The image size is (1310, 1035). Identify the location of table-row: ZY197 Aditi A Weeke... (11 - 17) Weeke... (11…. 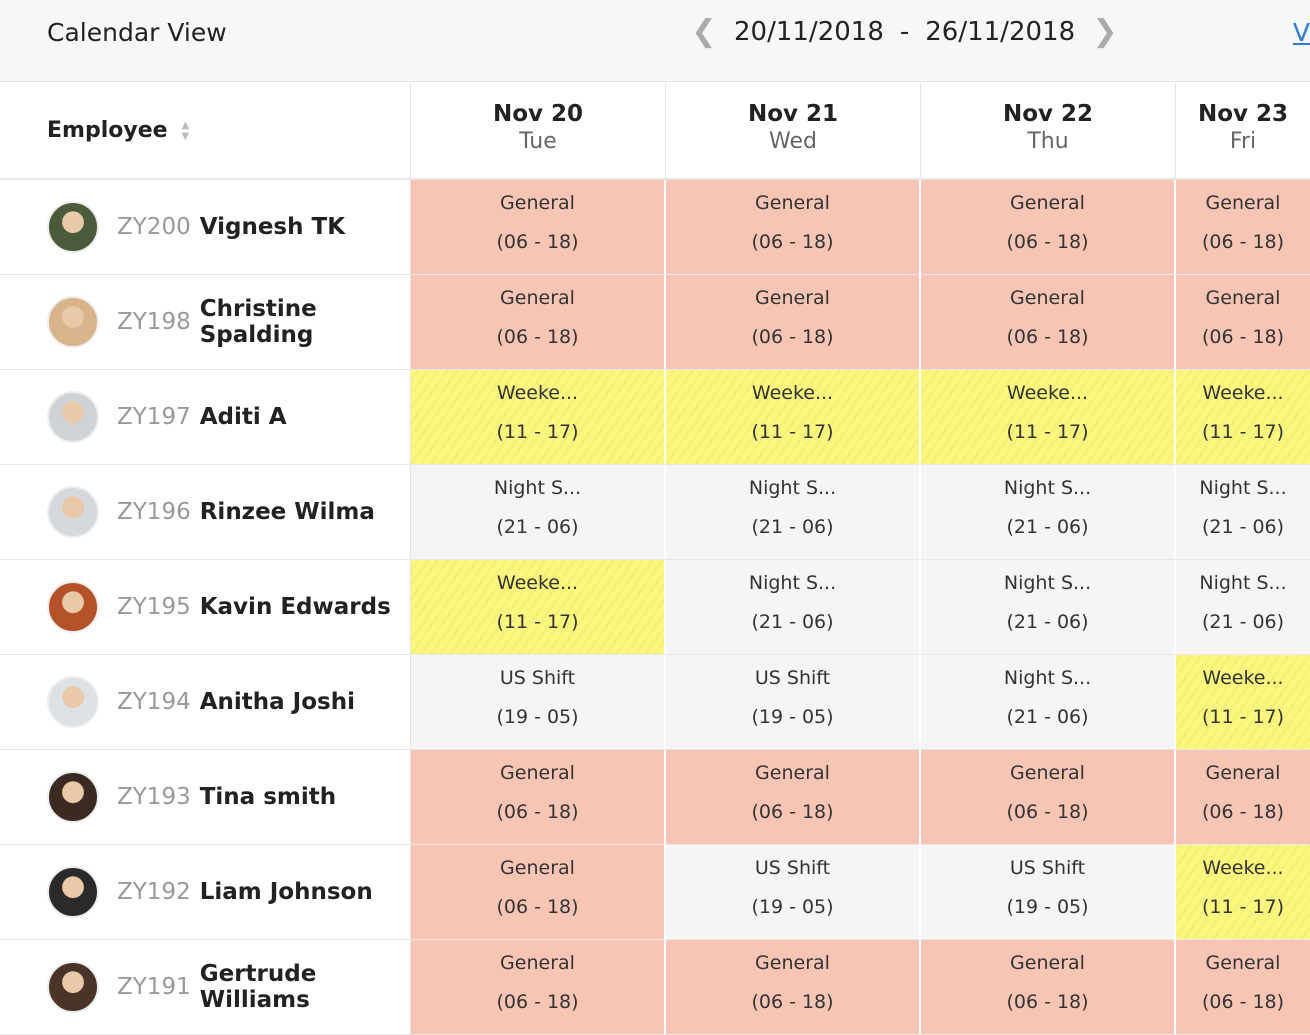
(655, 417).